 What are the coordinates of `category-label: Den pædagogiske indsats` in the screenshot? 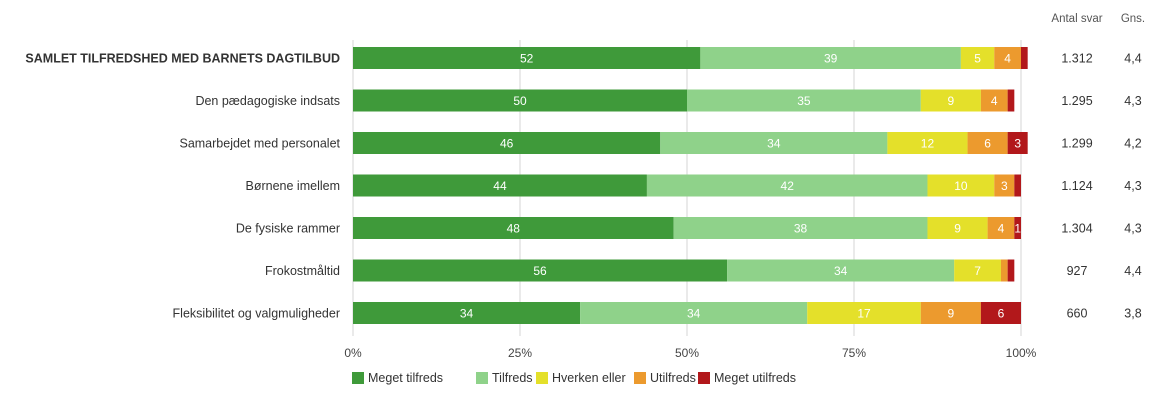 It's located at (267, 101).